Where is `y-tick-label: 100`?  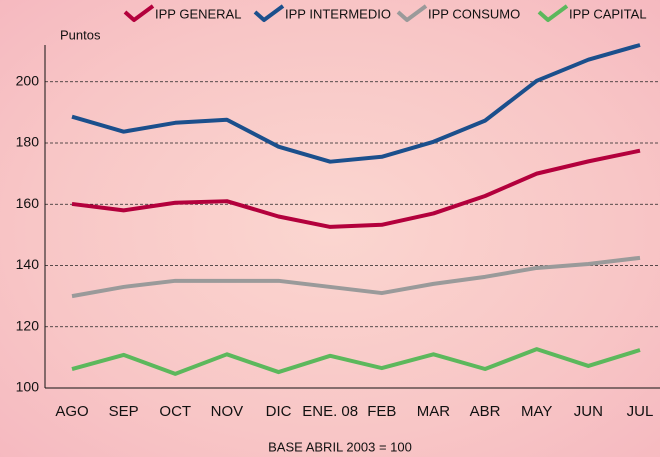 y-tick-label: 100 is located at coordinates (28, 387).